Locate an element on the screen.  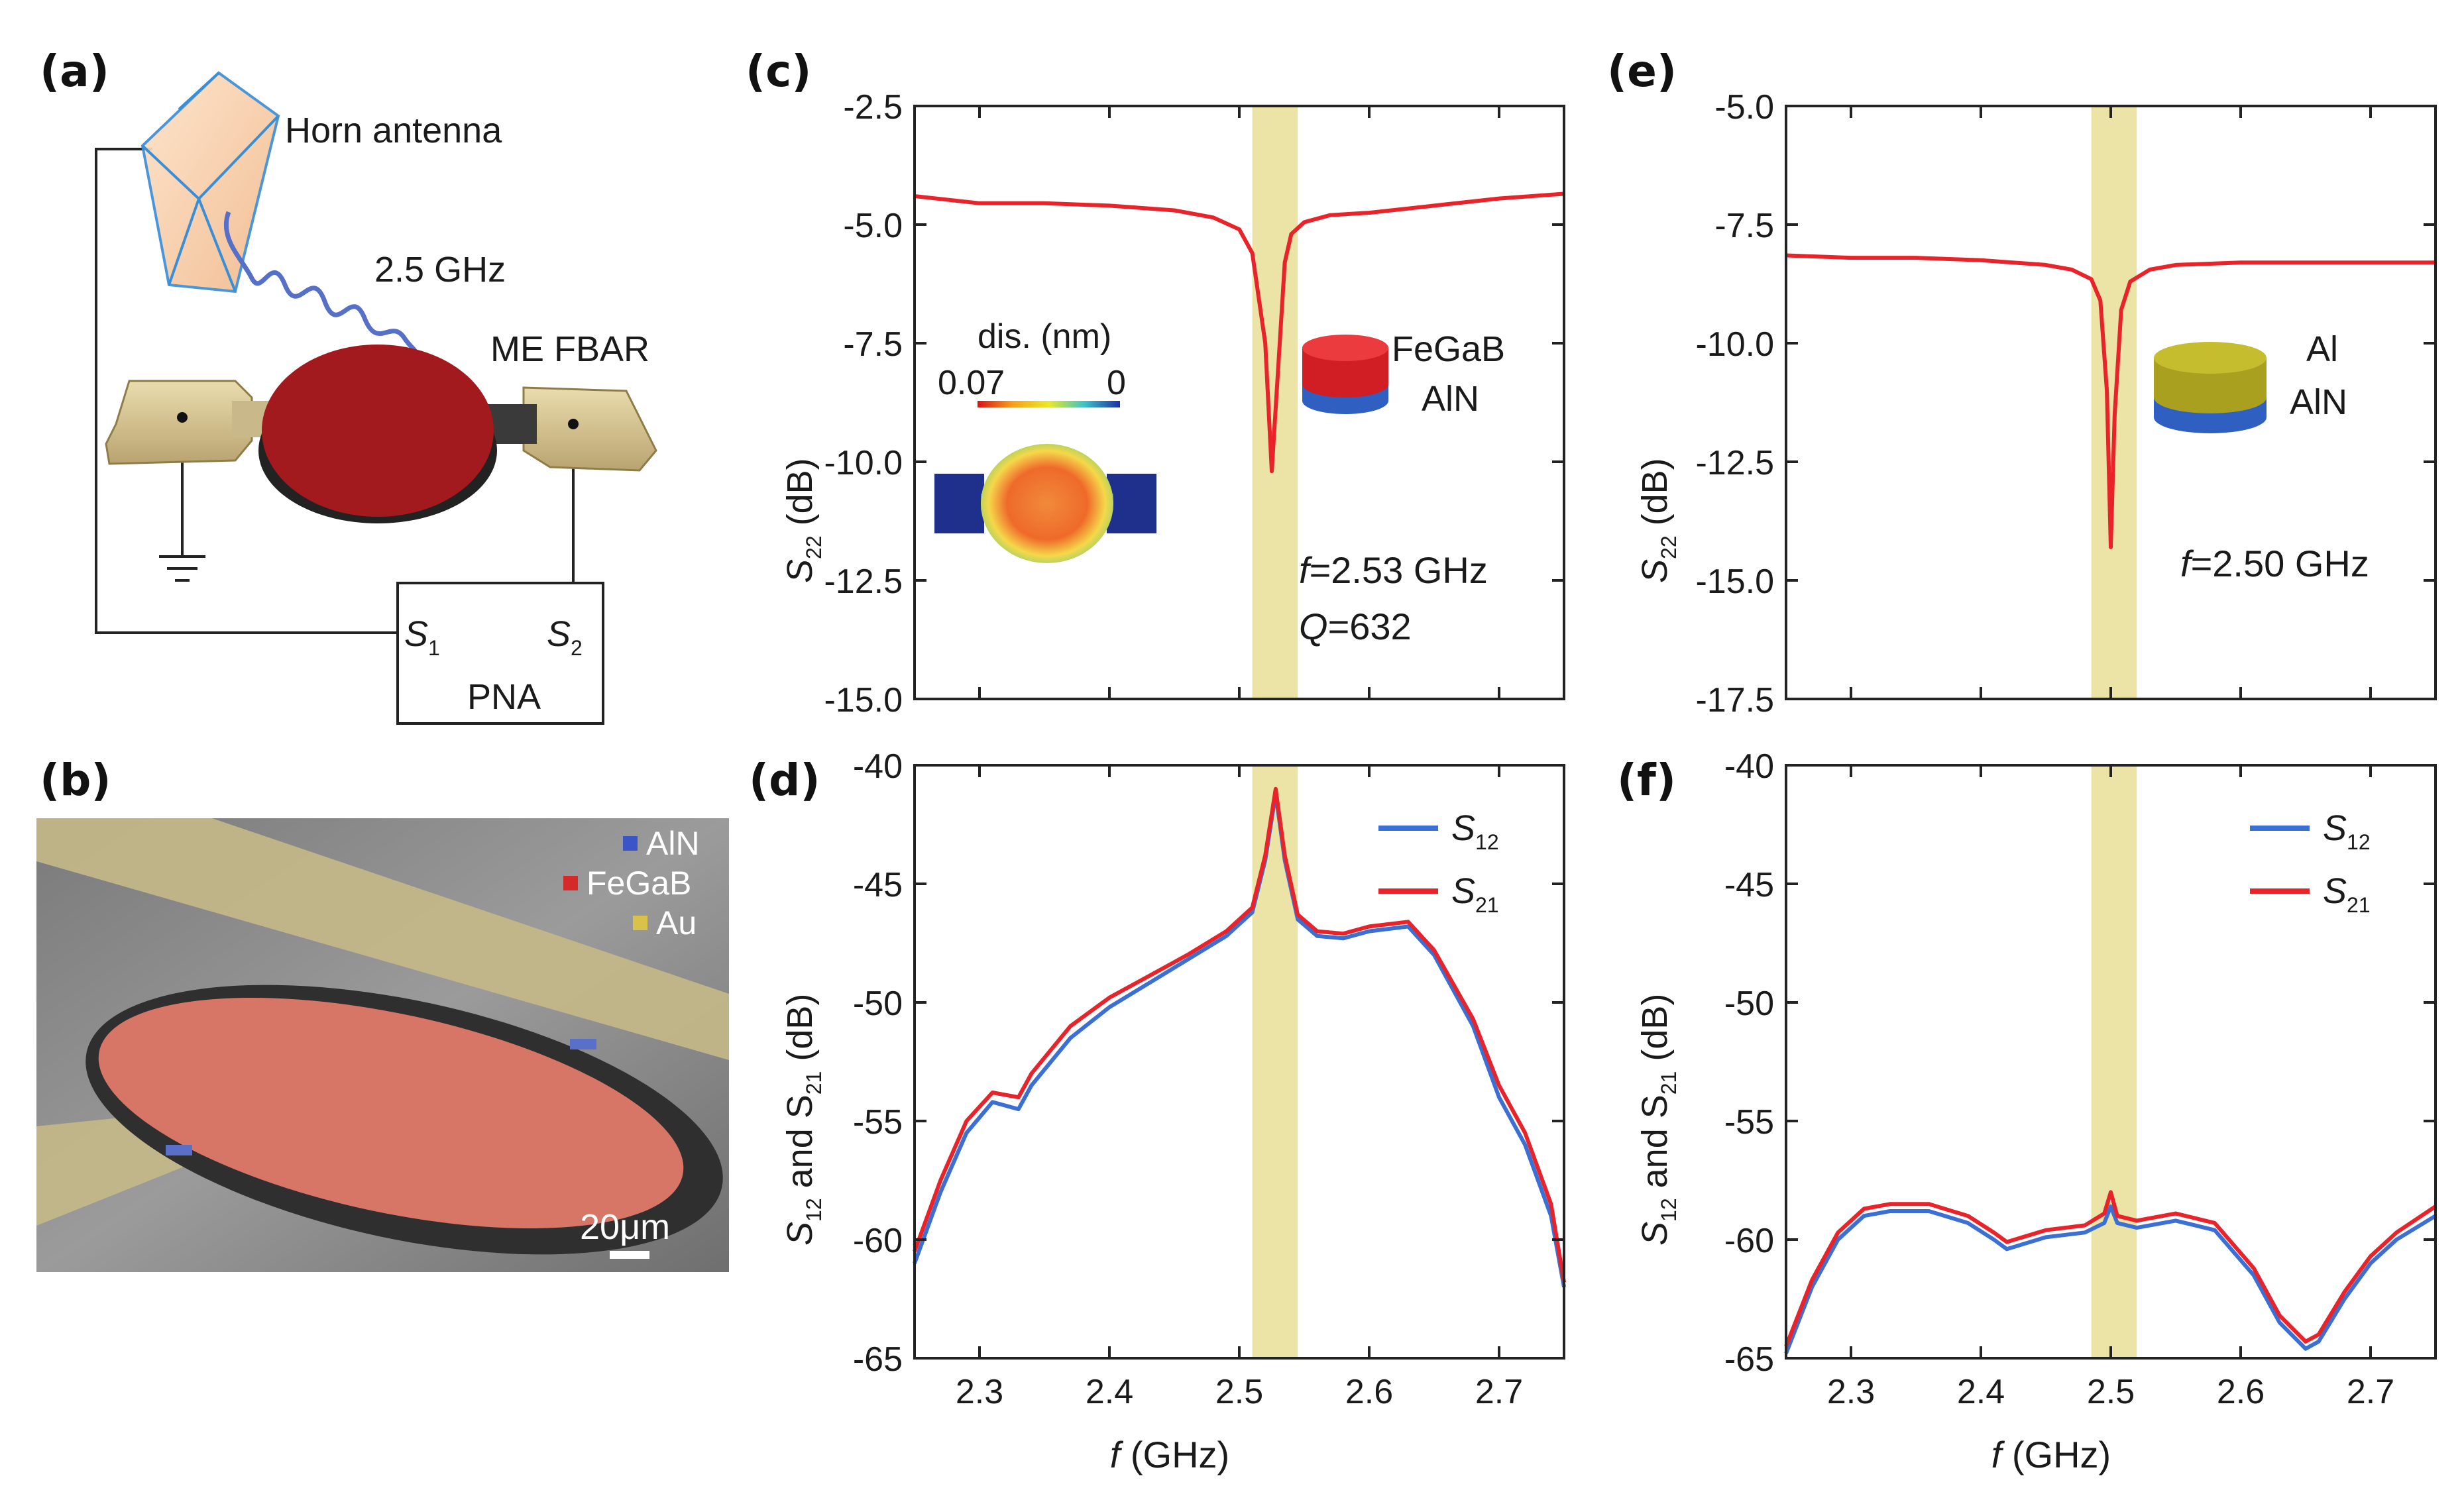
stack-bottom-label: AlN is located at coordinates (1450, 399).